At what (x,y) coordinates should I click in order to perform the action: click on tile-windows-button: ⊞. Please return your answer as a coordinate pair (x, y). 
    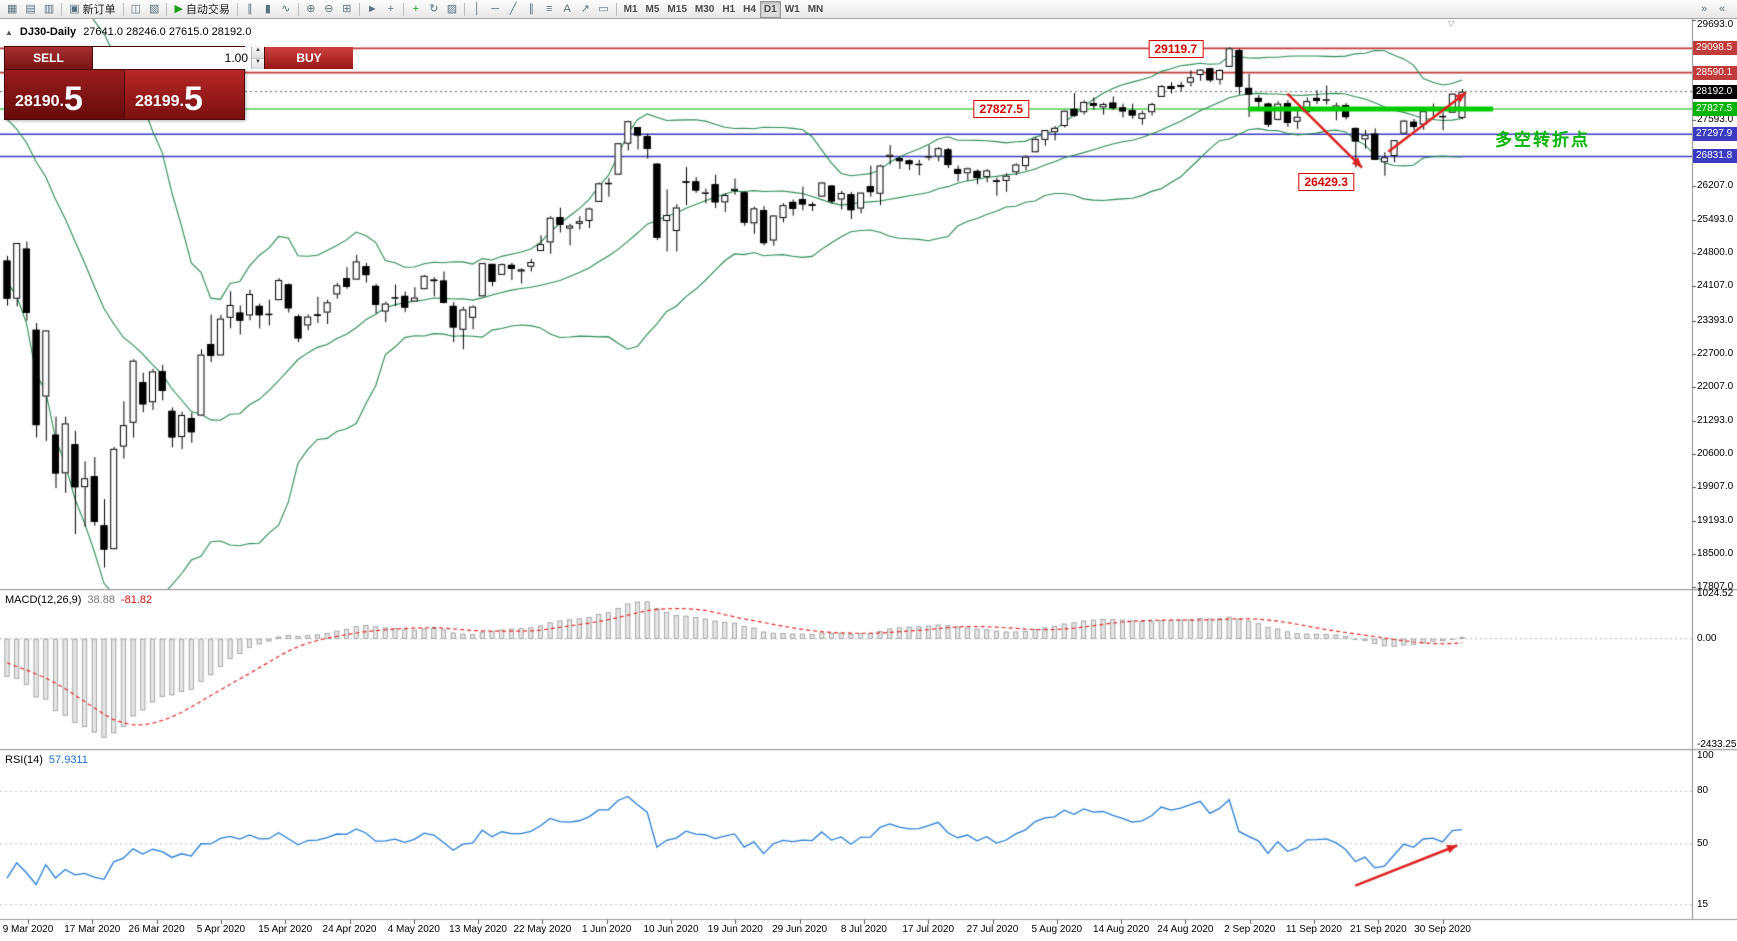
    Looking at the image, I should click on (347, 9).